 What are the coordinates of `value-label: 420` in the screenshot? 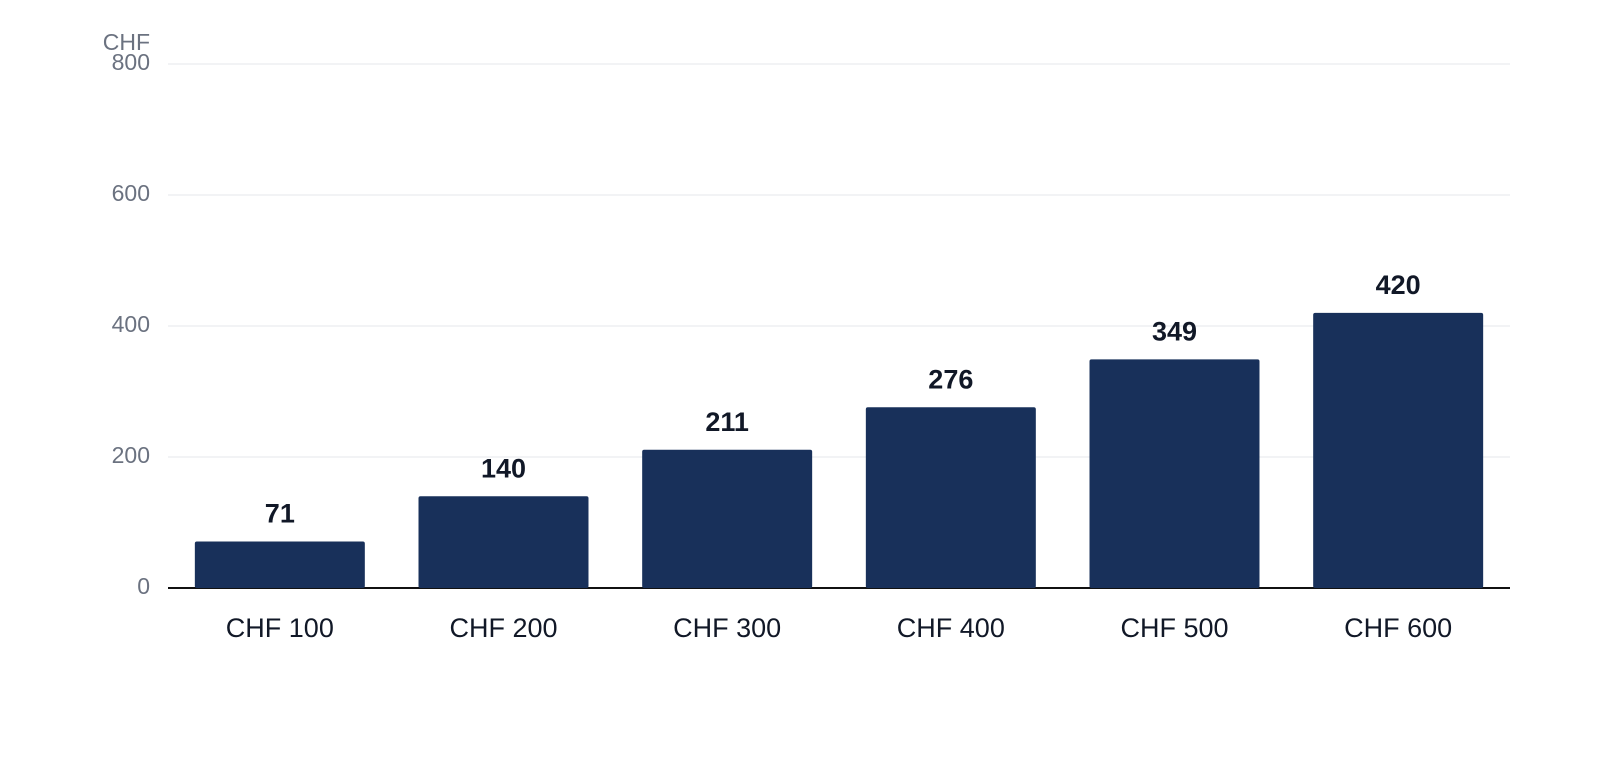 It's located at (1398, 285).